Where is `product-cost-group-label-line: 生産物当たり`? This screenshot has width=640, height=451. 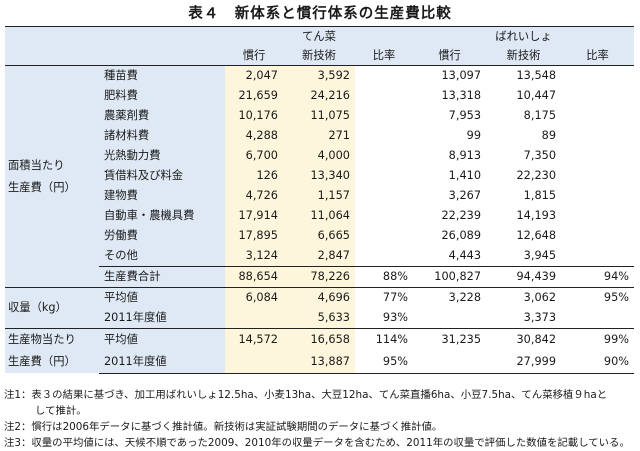 product-cost-group-label-line: 生産物当たり is located at coordinates (42, 339).